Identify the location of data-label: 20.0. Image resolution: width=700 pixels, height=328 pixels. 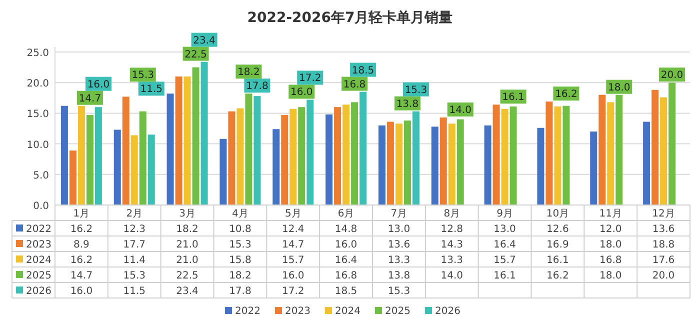
(663, 276).